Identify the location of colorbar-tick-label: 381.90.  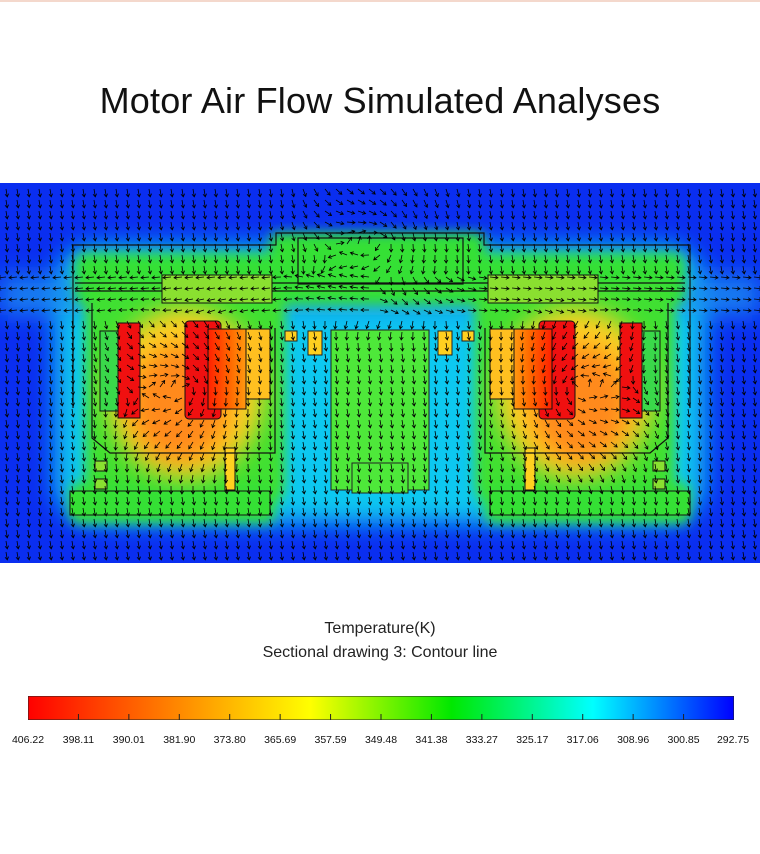
(179, 740).